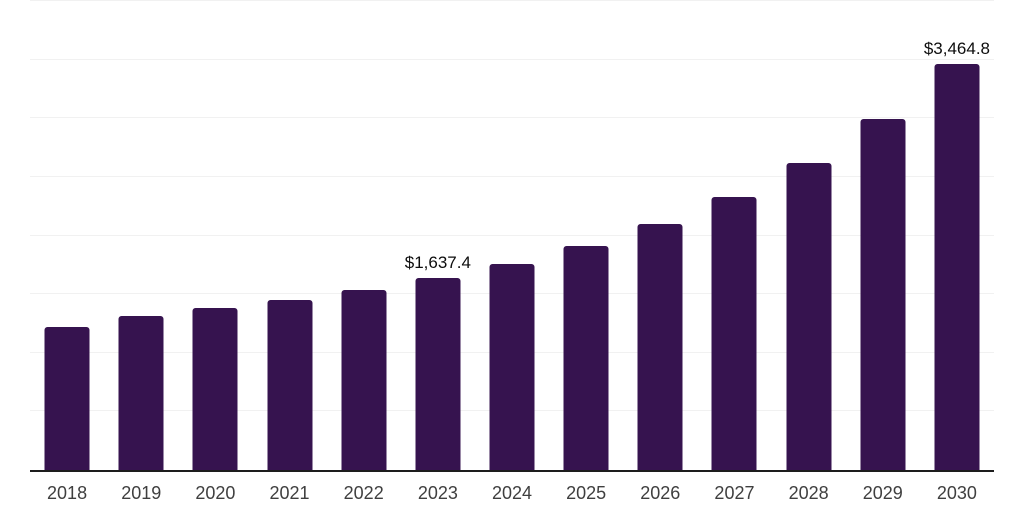 This screenshot has height=512, width=1024. I want to click on x-tick-label-2023: 2023, so click(437, 493).